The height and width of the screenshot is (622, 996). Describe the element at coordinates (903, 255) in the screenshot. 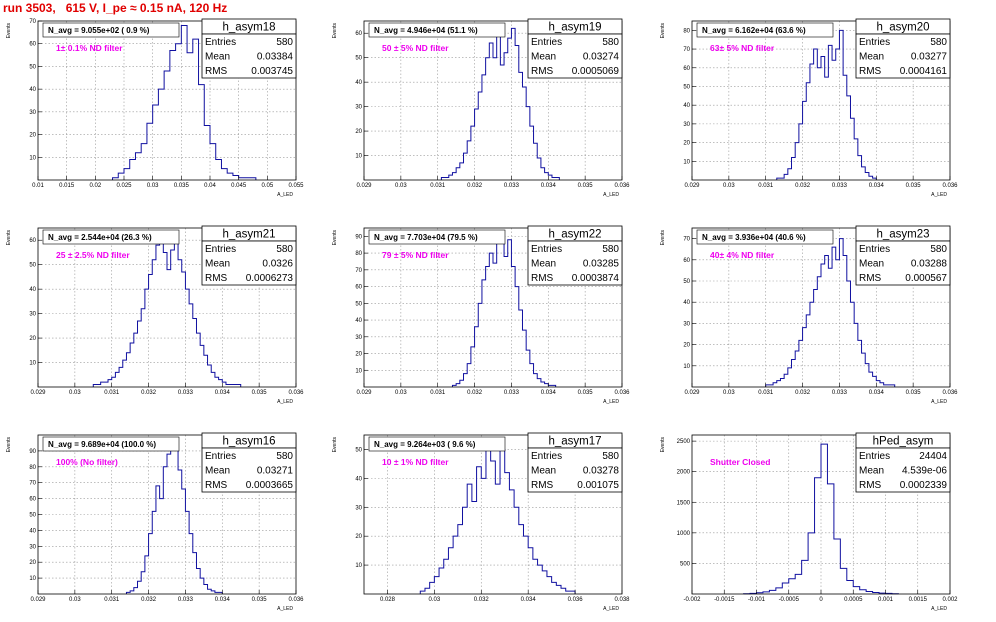

I see `stats-box: h_asym23 Entries 580 Mean 0.03288 RMS 0.000567` at that location.